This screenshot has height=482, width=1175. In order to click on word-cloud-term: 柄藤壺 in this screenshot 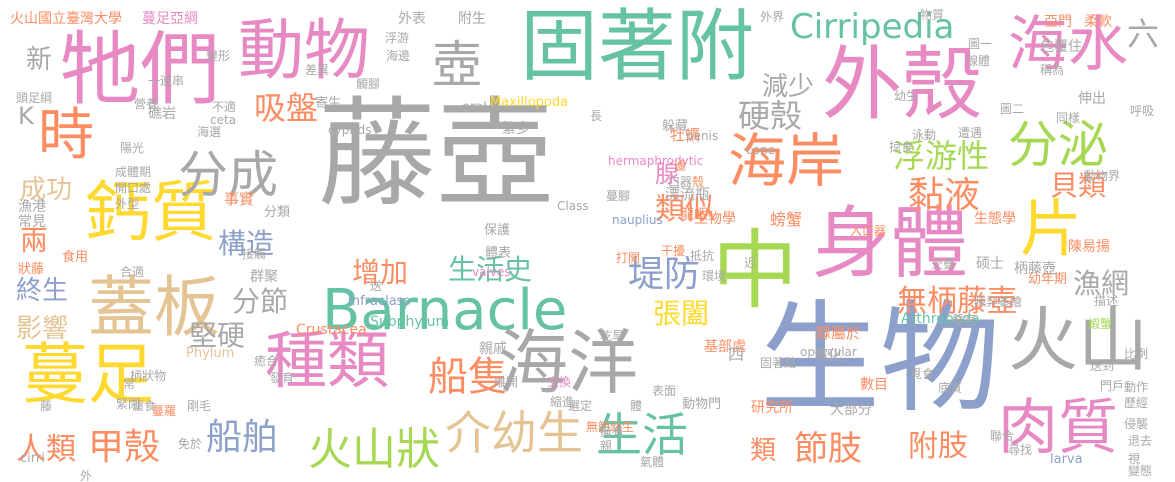, I will do `click(1035, 269)`.